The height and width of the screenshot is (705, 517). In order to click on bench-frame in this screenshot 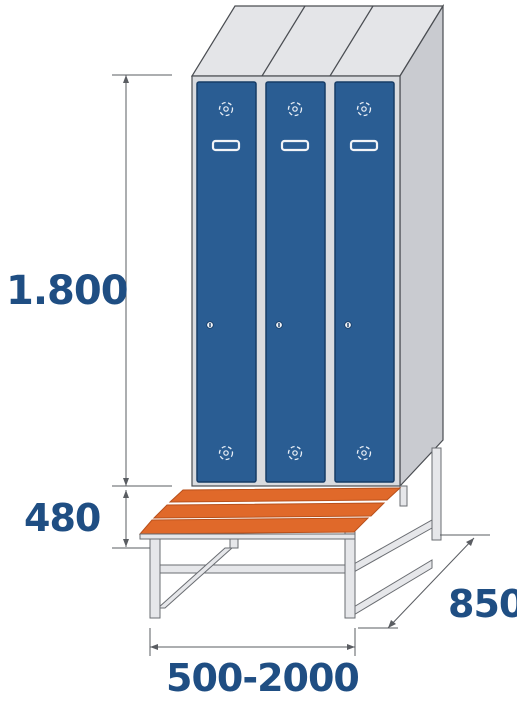, I will do `click(295, 533)`.